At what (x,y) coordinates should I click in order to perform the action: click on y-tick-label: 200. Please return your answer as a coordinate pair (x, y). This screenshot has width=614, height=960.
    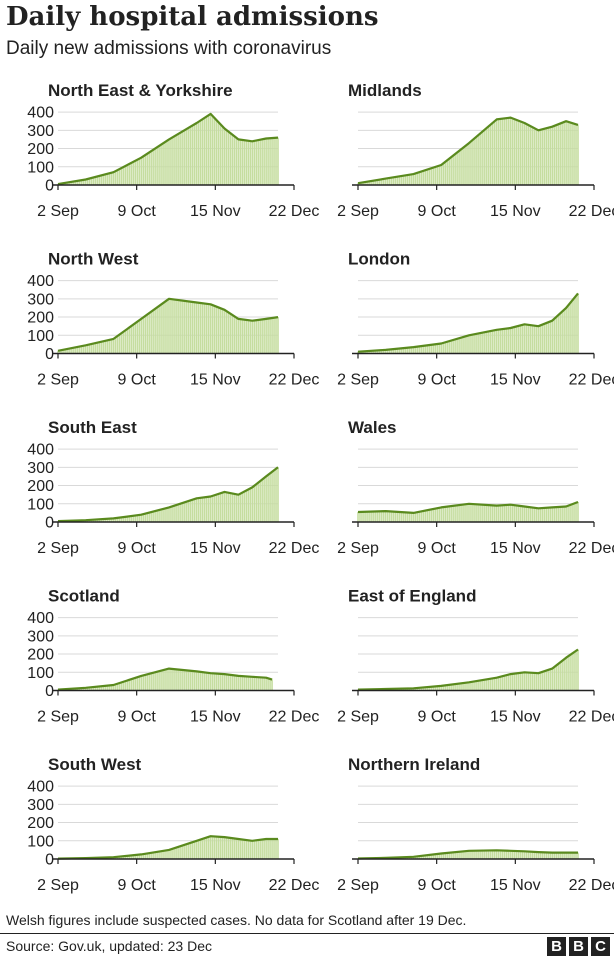
    Looking at the image, I should click on (40, 655).